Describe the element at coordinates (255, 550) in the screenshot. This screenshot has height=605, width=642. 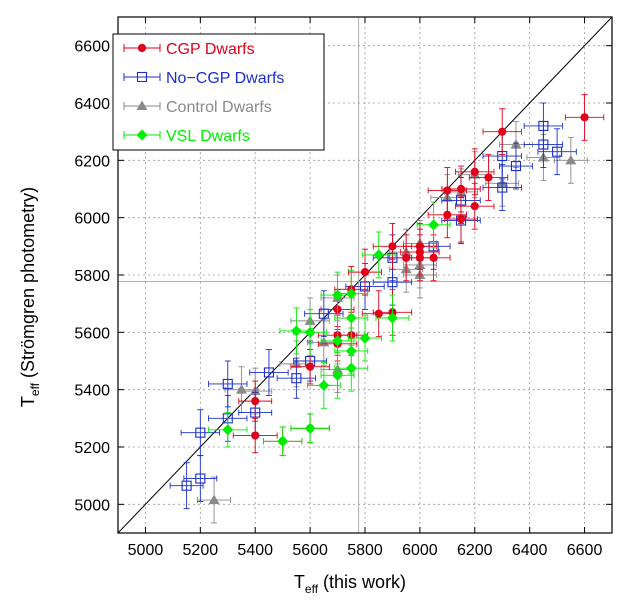
I see `x-tick-label: 5400` at that location.